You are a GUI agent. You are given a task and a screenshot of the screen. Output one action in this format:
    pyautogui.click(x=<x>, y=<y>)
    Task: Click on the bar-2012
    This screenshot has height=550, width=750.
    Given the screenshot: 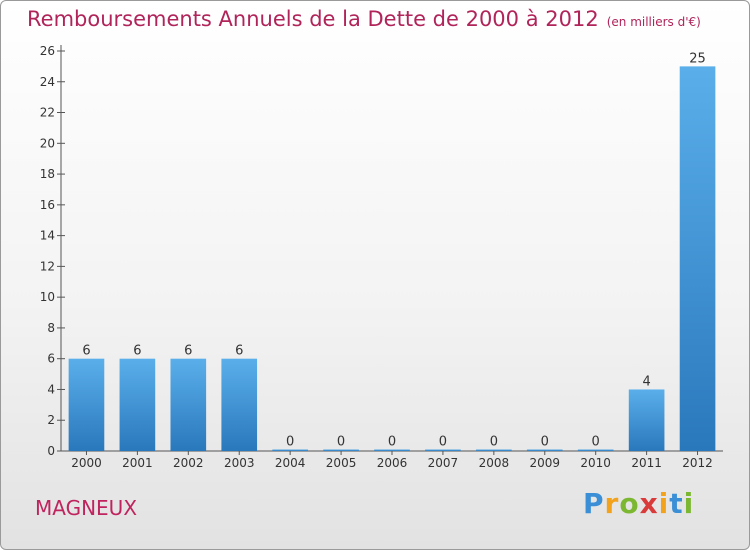 What is the action you would take?
    pyautogui.click(x=697, y=258)
    